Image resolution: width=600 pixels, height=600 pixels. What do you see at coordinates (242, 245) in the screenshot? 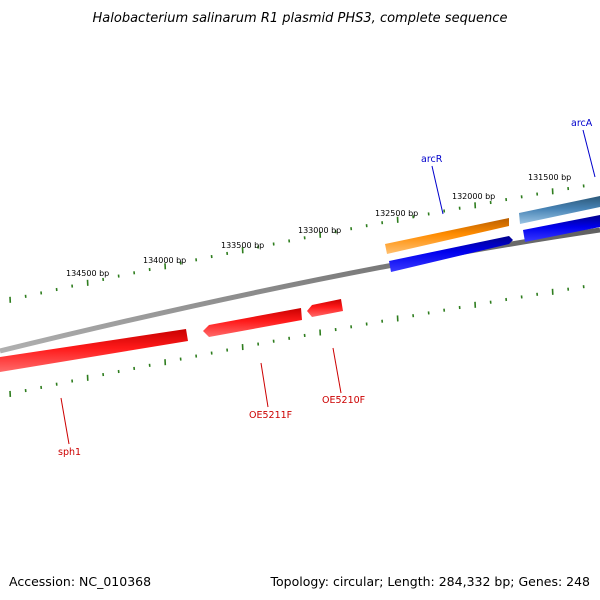
I see `tick-label-133500: 133500 bp` at bounding box center [242, 245].